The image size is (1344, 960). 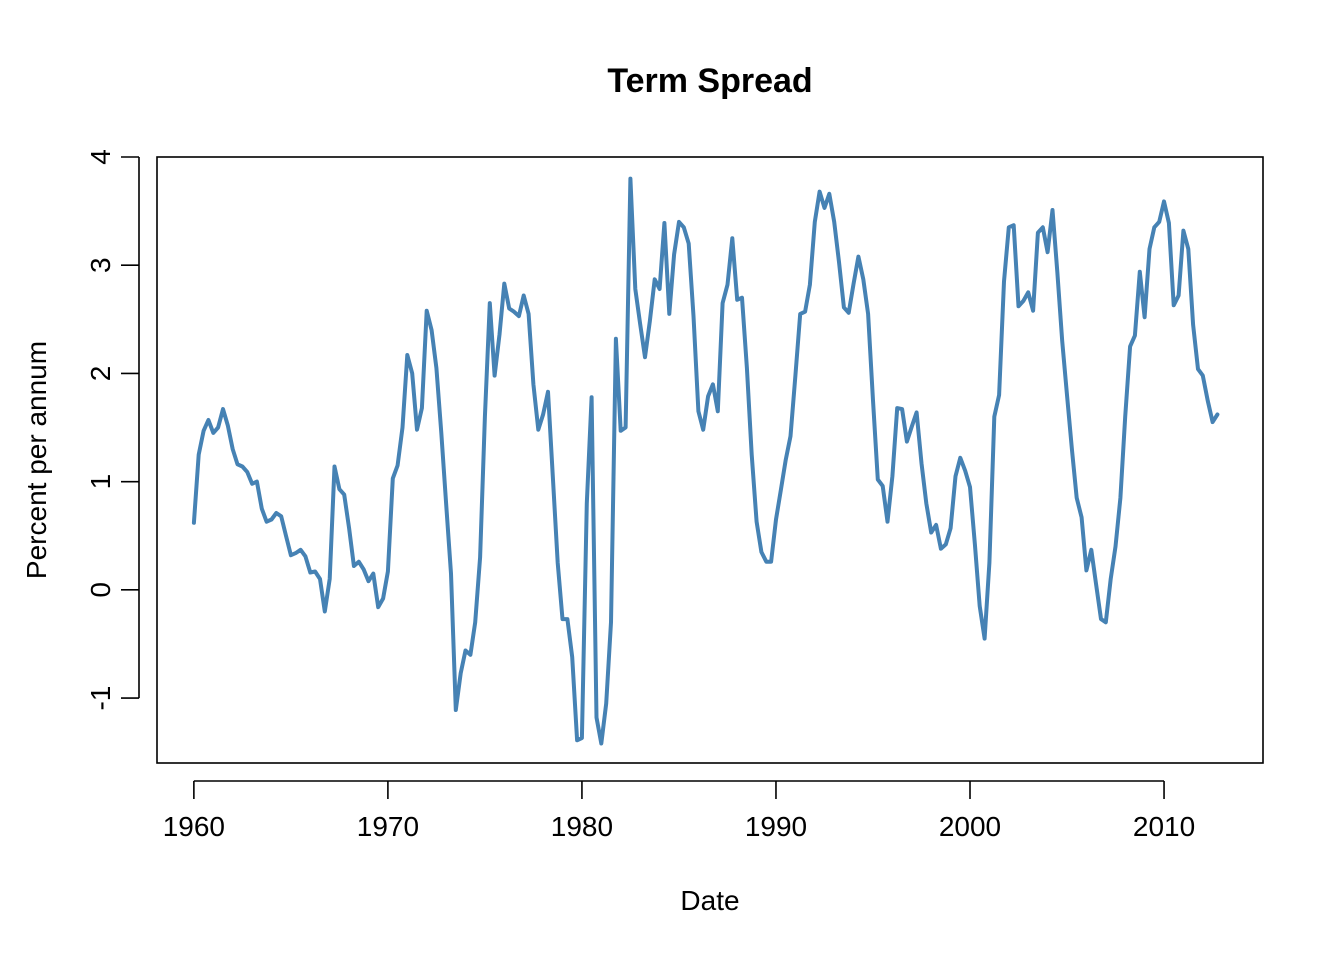 I want to click on y-tick-label: 2, so click(x=100, y=374).